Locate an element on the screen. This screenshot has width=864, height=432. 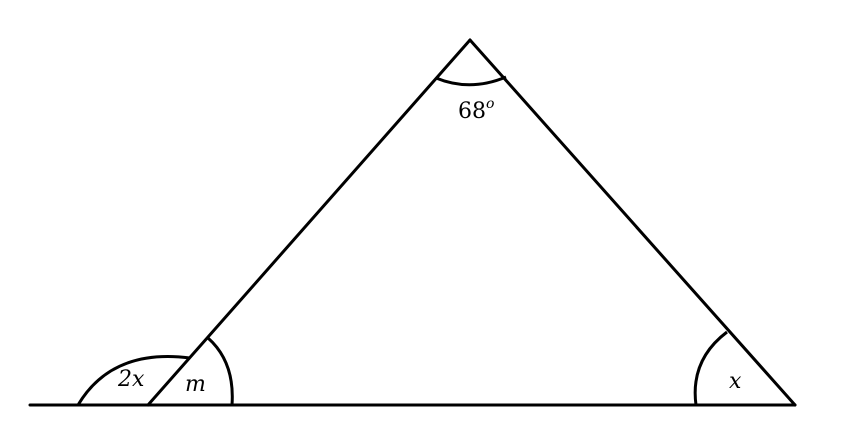
left-interior-angle-label: m is located at coordinates (195, 384).